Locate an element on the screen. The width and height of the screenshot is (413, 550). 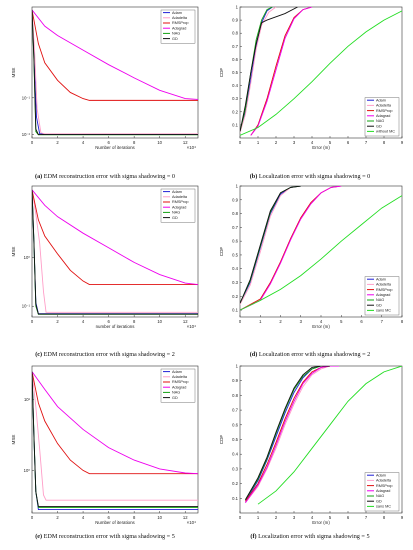
y-tick-label: 0.6 is located at coordinates (235, 424).